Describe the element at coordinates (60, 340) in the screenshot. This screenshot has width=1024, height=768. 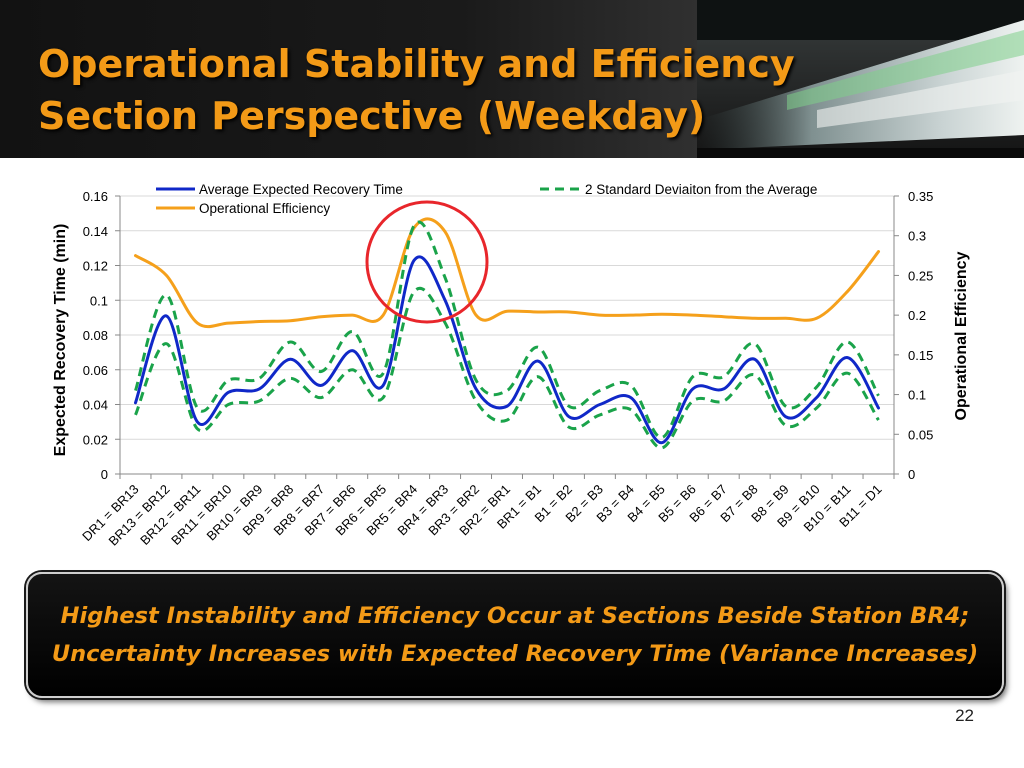
I see `y-axis-label-left: Expected Recovery Time (min)` at that location.